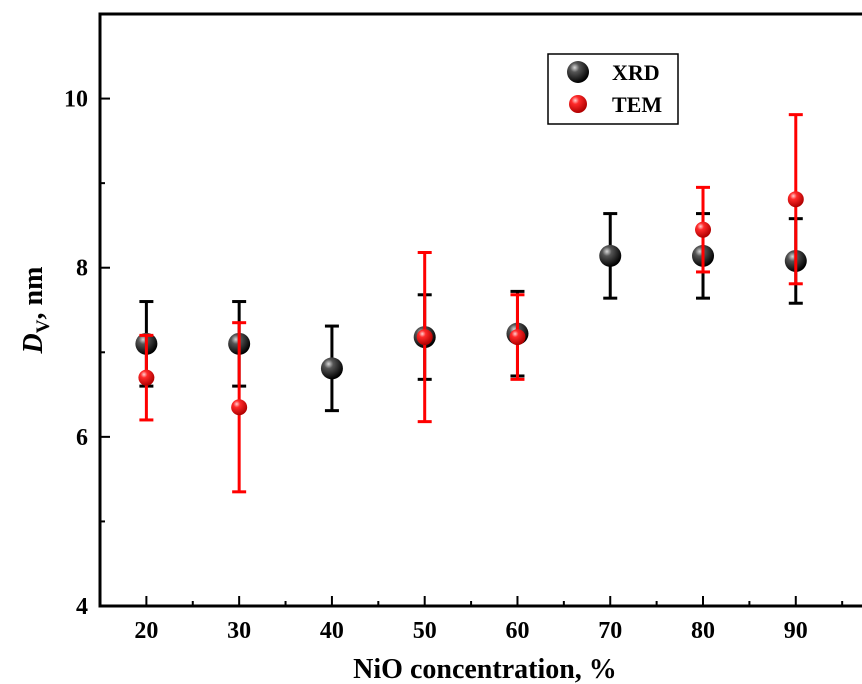  What do you see at coordinates (33, 343) in the screenshot?
I see `y-axis-title-main: D` at bounding box center [33, 343].